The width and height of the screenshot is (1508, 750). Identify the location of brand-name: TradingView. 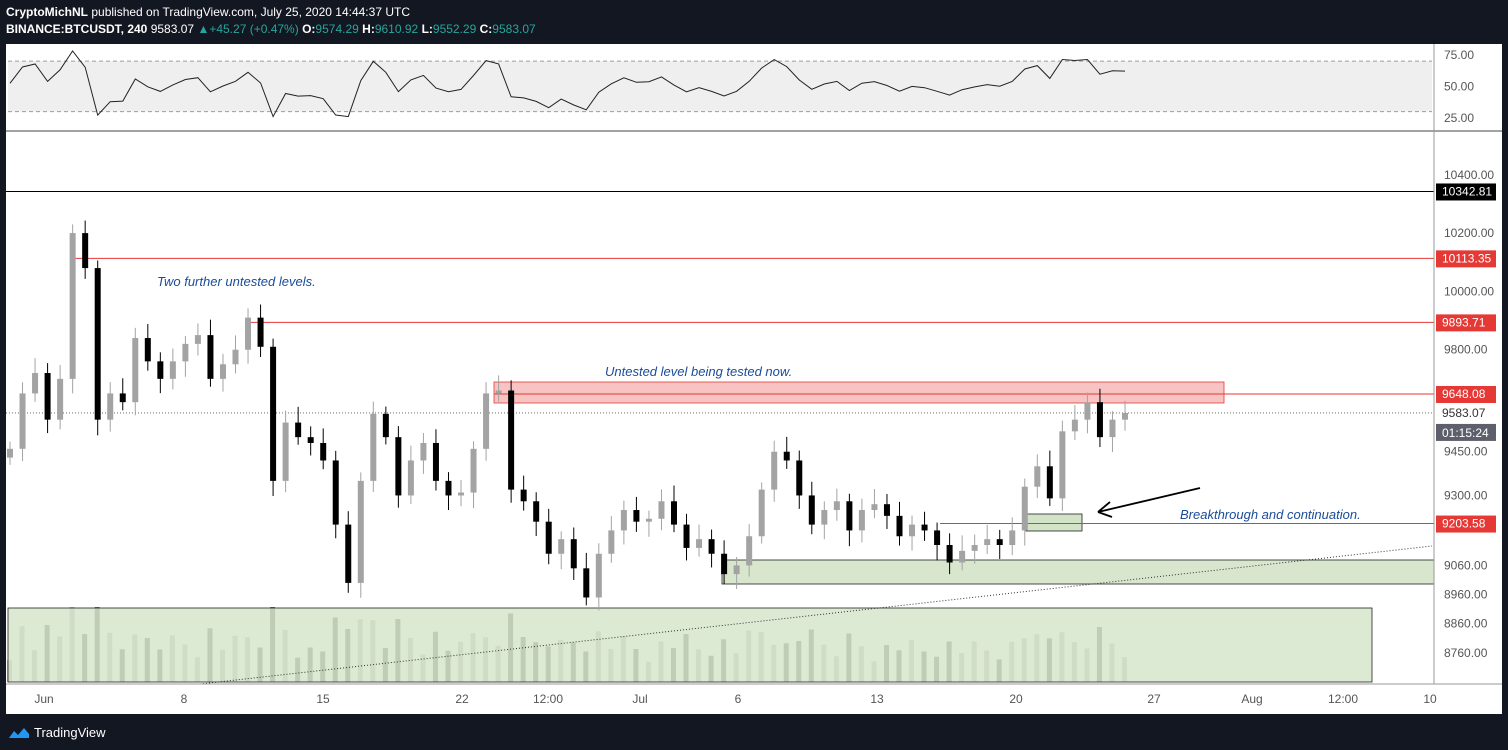
(70, 732).